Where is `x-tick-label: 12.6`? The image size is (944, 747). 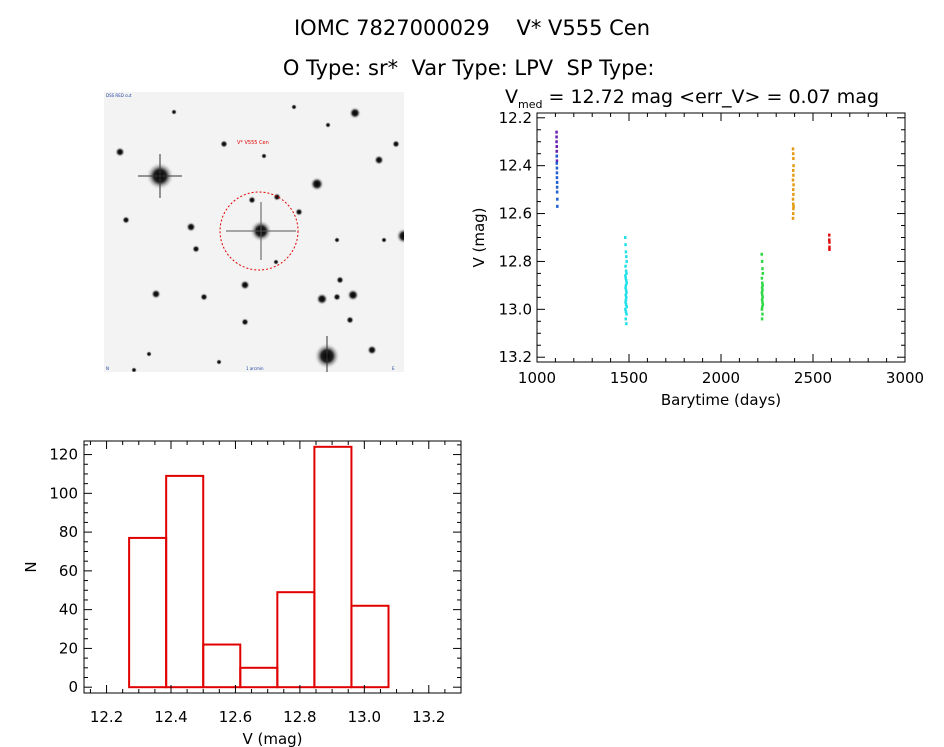
x-tick-label: 12.6 is located at coordinates (235, 717).